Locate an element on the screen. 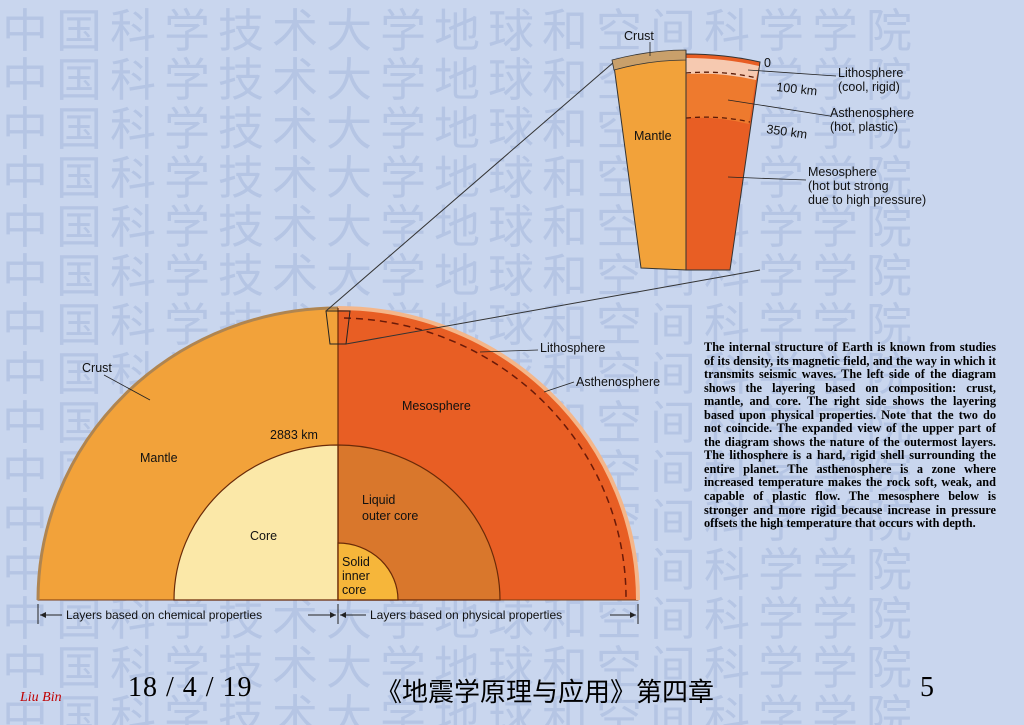 The image size is (1024, 725). caption-lead: The internal structure of Earth is located at coordinates (788, 347).